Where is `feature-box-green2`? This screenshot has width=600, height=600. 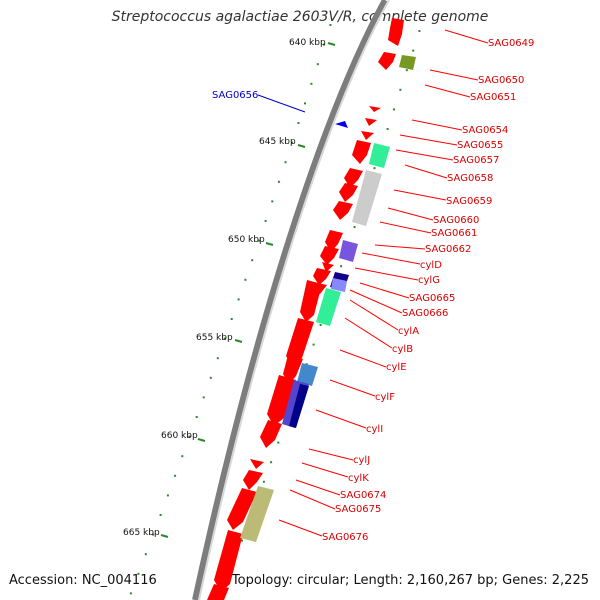 feature-box-green2 is located at coordinates (328, 307).